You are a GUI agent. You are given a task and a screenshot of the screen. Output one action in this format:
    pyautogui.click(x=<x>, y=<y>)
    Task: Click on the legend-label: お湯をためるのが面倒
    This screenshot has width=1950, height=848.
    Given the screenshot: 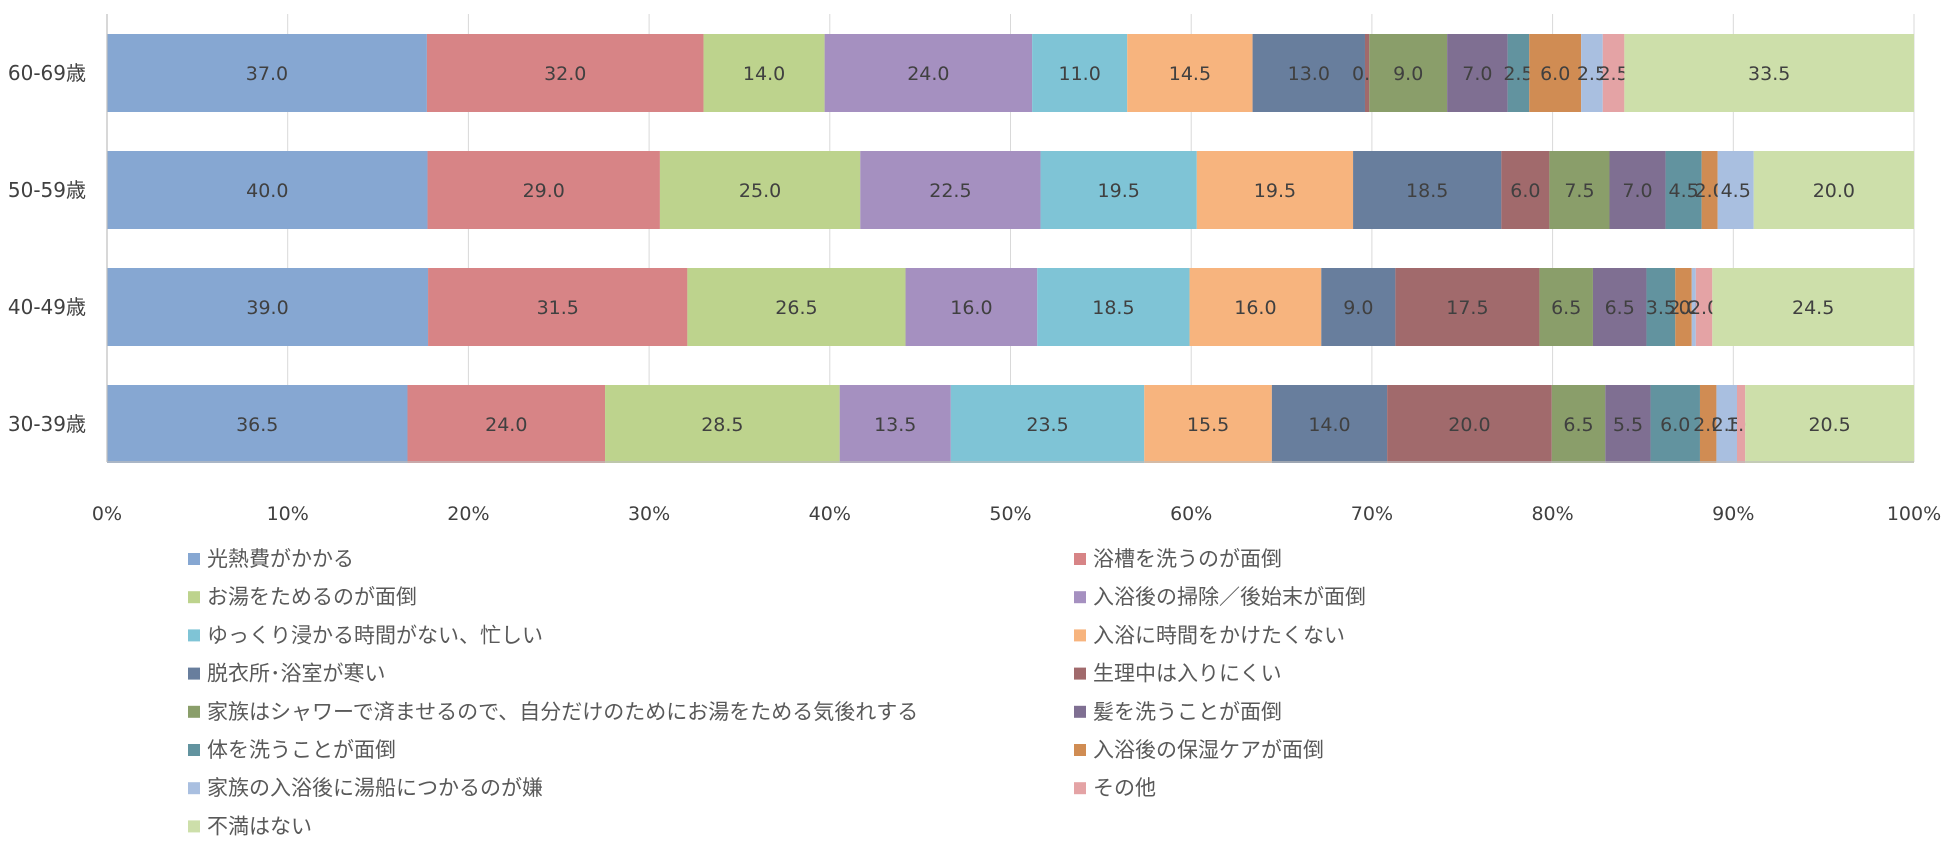 What is the action you would take?
    pyautogui.click(x=312, y=597)
    